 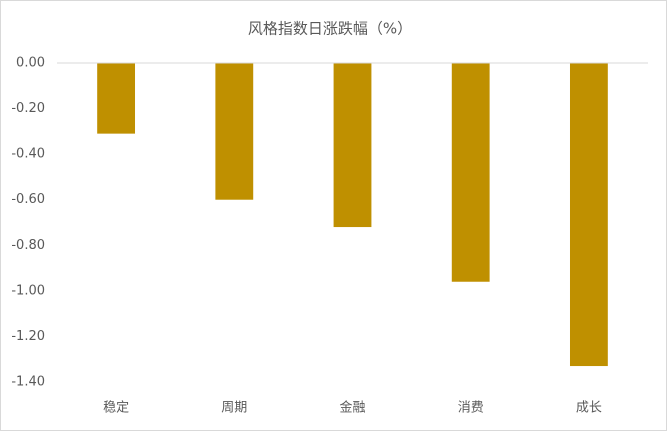 What do you see at coordinates (28, 108) in the screenshot?
I see `y-tick-label: -0.20` at bounding box center [28, 108].